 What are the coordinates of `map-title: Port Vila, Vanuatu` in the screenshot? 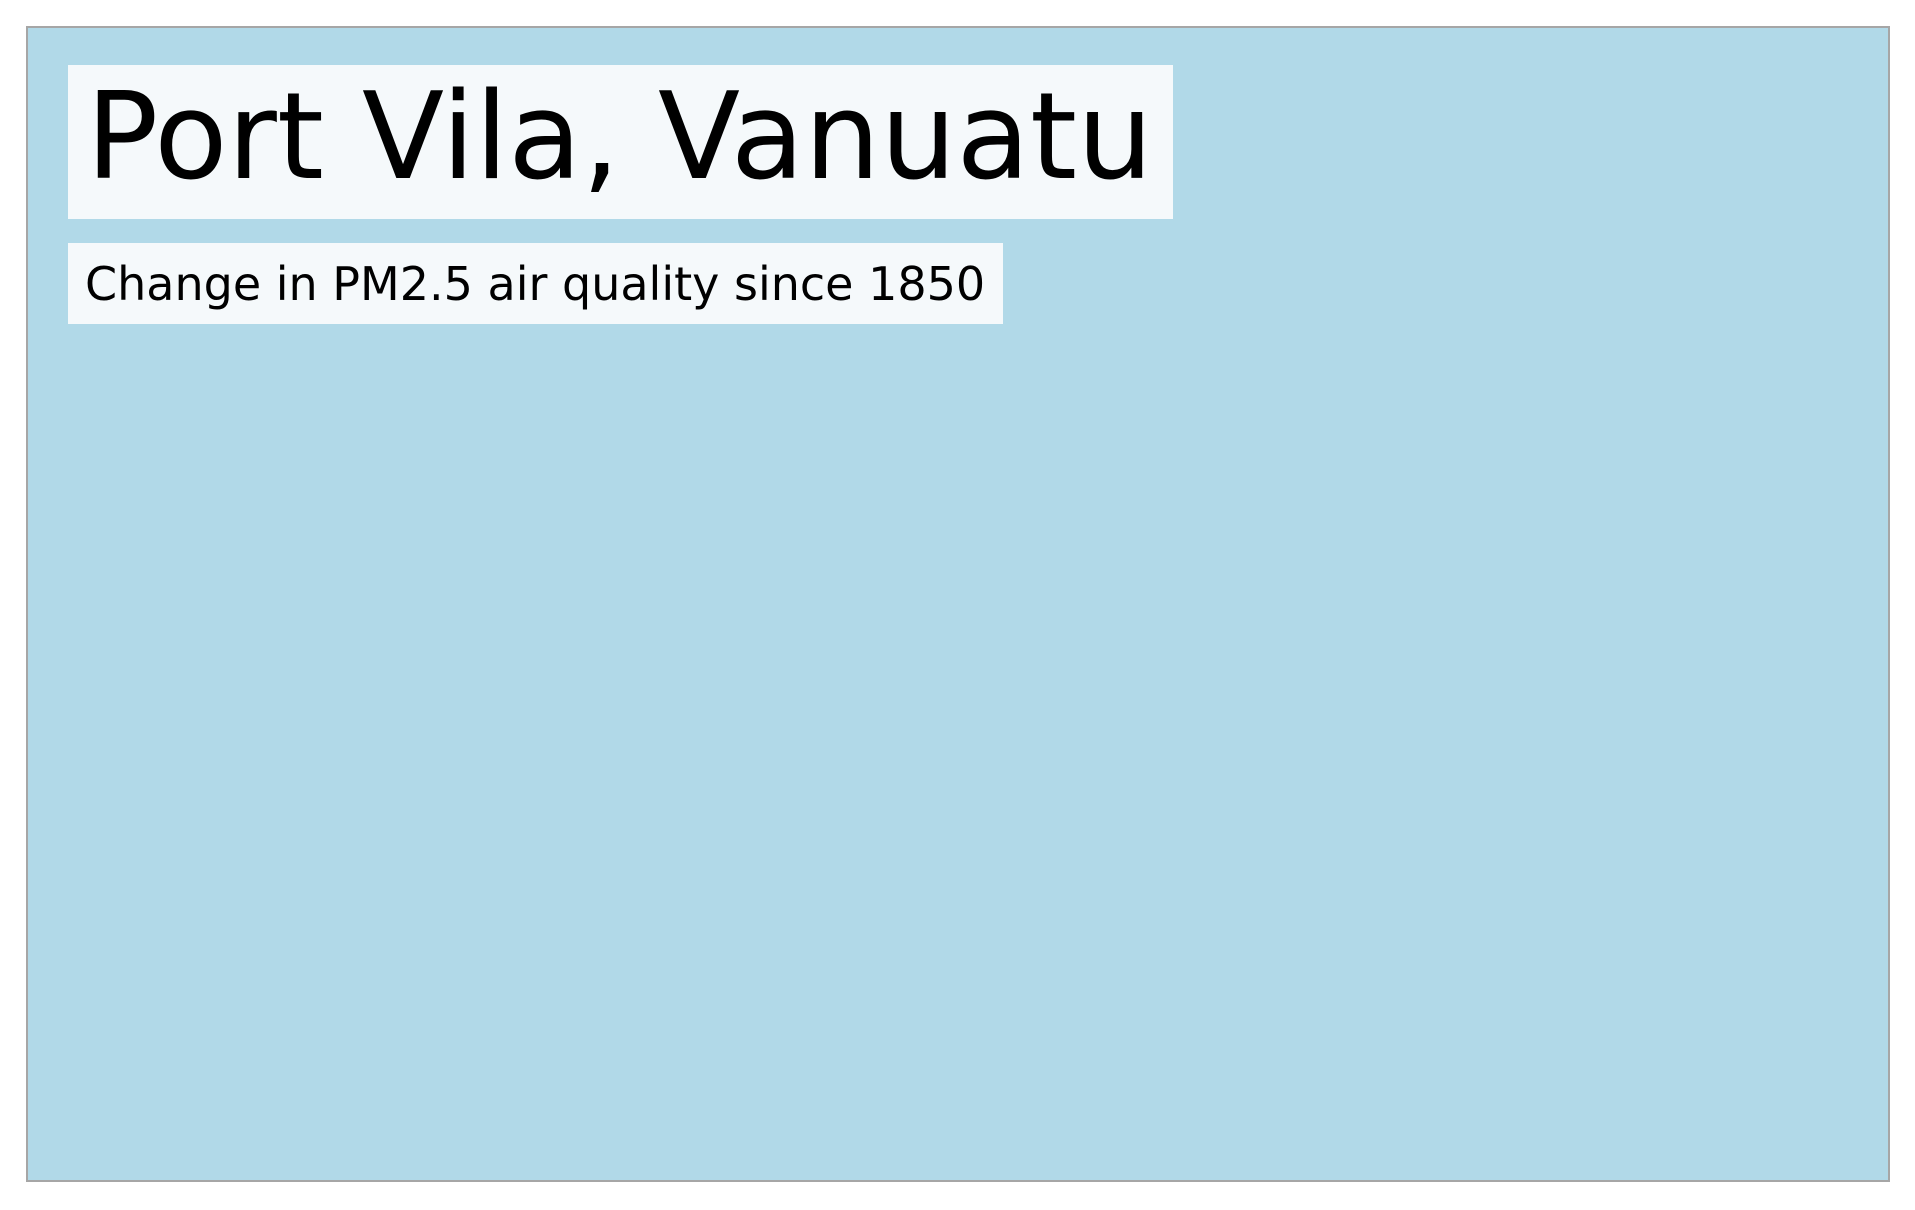 It's located at (620, 137).